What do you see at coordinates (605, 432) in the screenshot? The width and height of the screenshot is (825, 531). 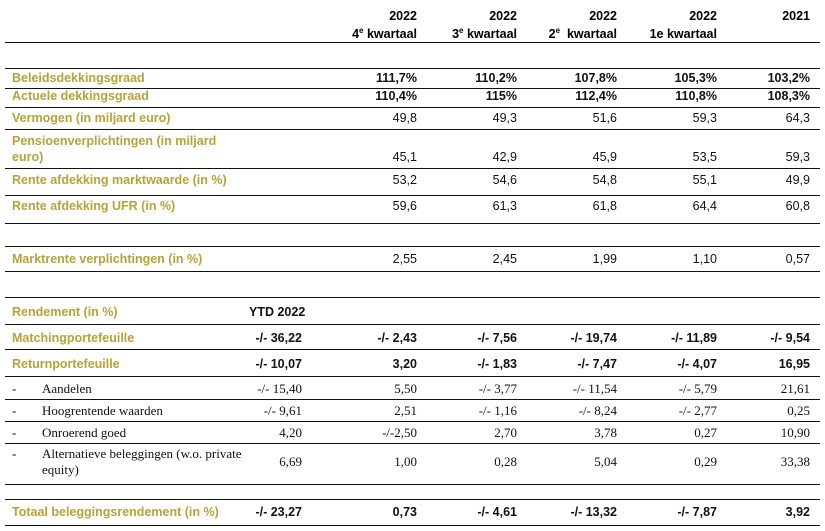 I see `sub-value: 3,78` at bounding box center [605, 432].